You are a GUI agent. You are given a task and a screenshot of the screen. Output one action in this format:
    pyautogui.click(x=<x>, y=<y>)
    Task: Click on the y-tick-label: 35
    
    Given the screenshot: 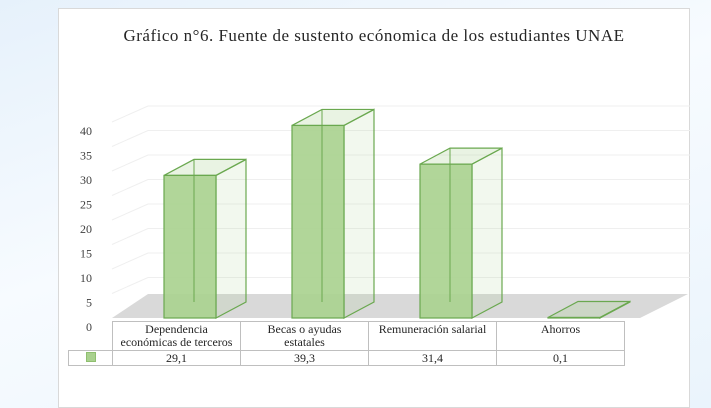 What is the action you would take?
    pyautogui.click(x=86, y=156)
    